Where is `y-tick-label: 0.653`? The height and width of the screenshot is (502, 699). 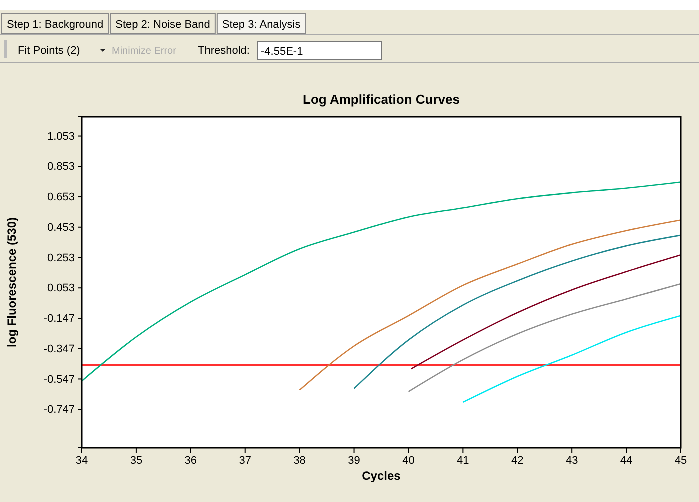
y-tick-label: 0.653 is located at coordinates (61, 198).